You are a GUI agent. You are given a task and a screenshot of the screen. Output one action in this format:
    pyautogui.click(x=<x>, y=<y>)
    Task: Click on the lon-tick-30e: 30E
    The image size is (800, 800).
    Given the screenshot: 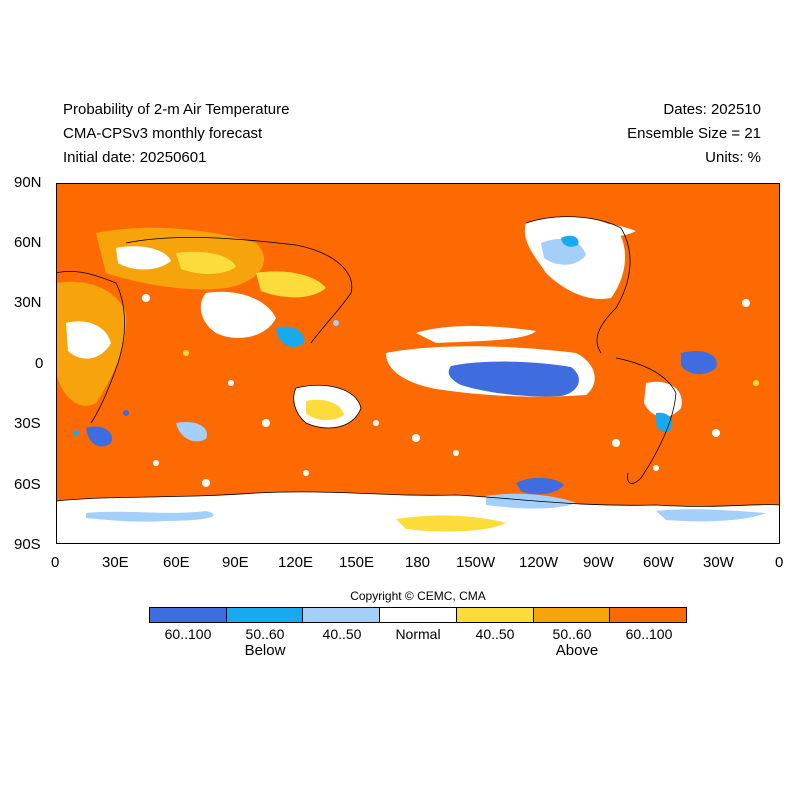 What is the action you would take?
    pyautogui.click(x=115, y=562)
    